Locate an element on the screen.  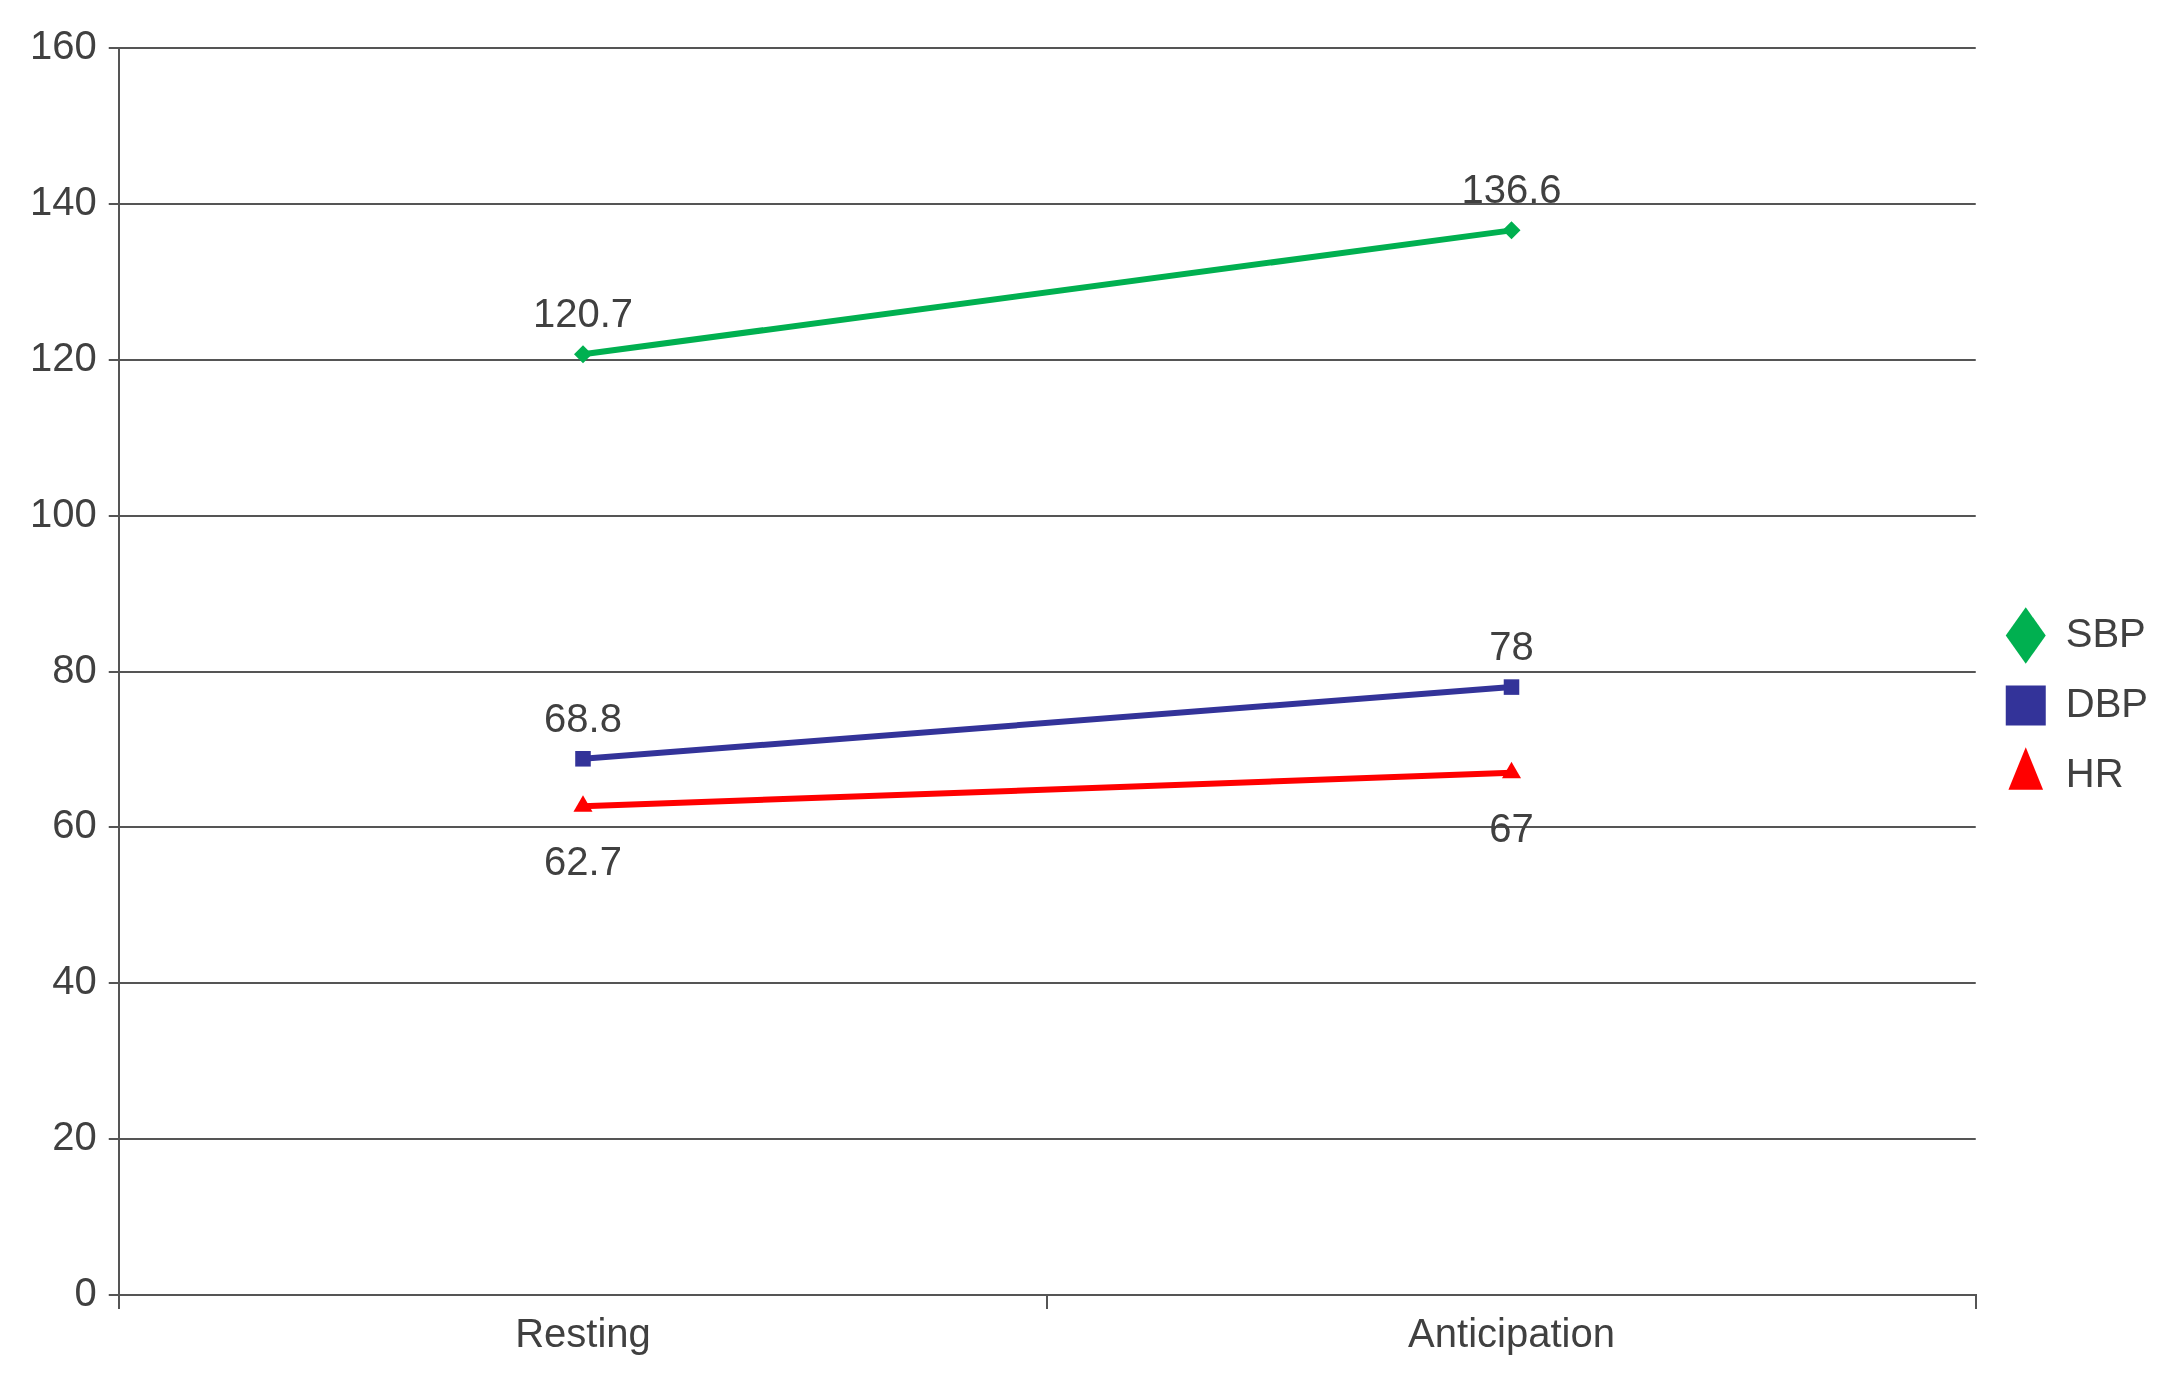
data-label: 68.8 is located at coordinates (583, 717).